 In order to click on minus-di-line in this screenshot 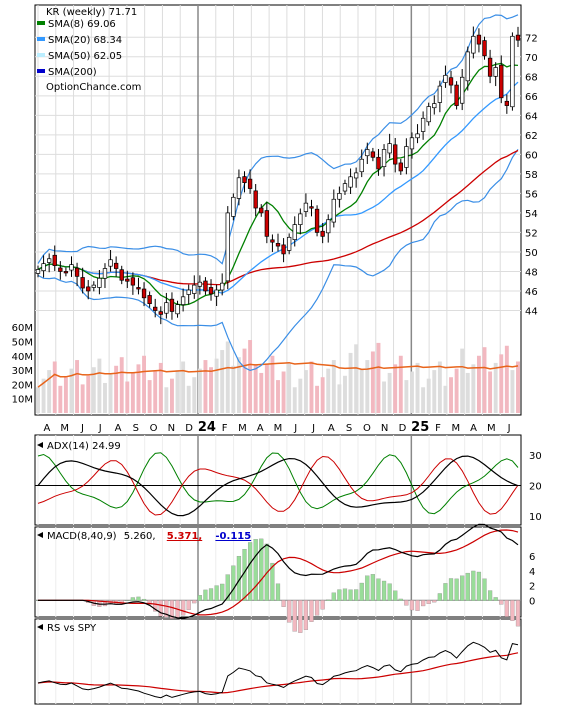, I will do `click(278, 485)`.